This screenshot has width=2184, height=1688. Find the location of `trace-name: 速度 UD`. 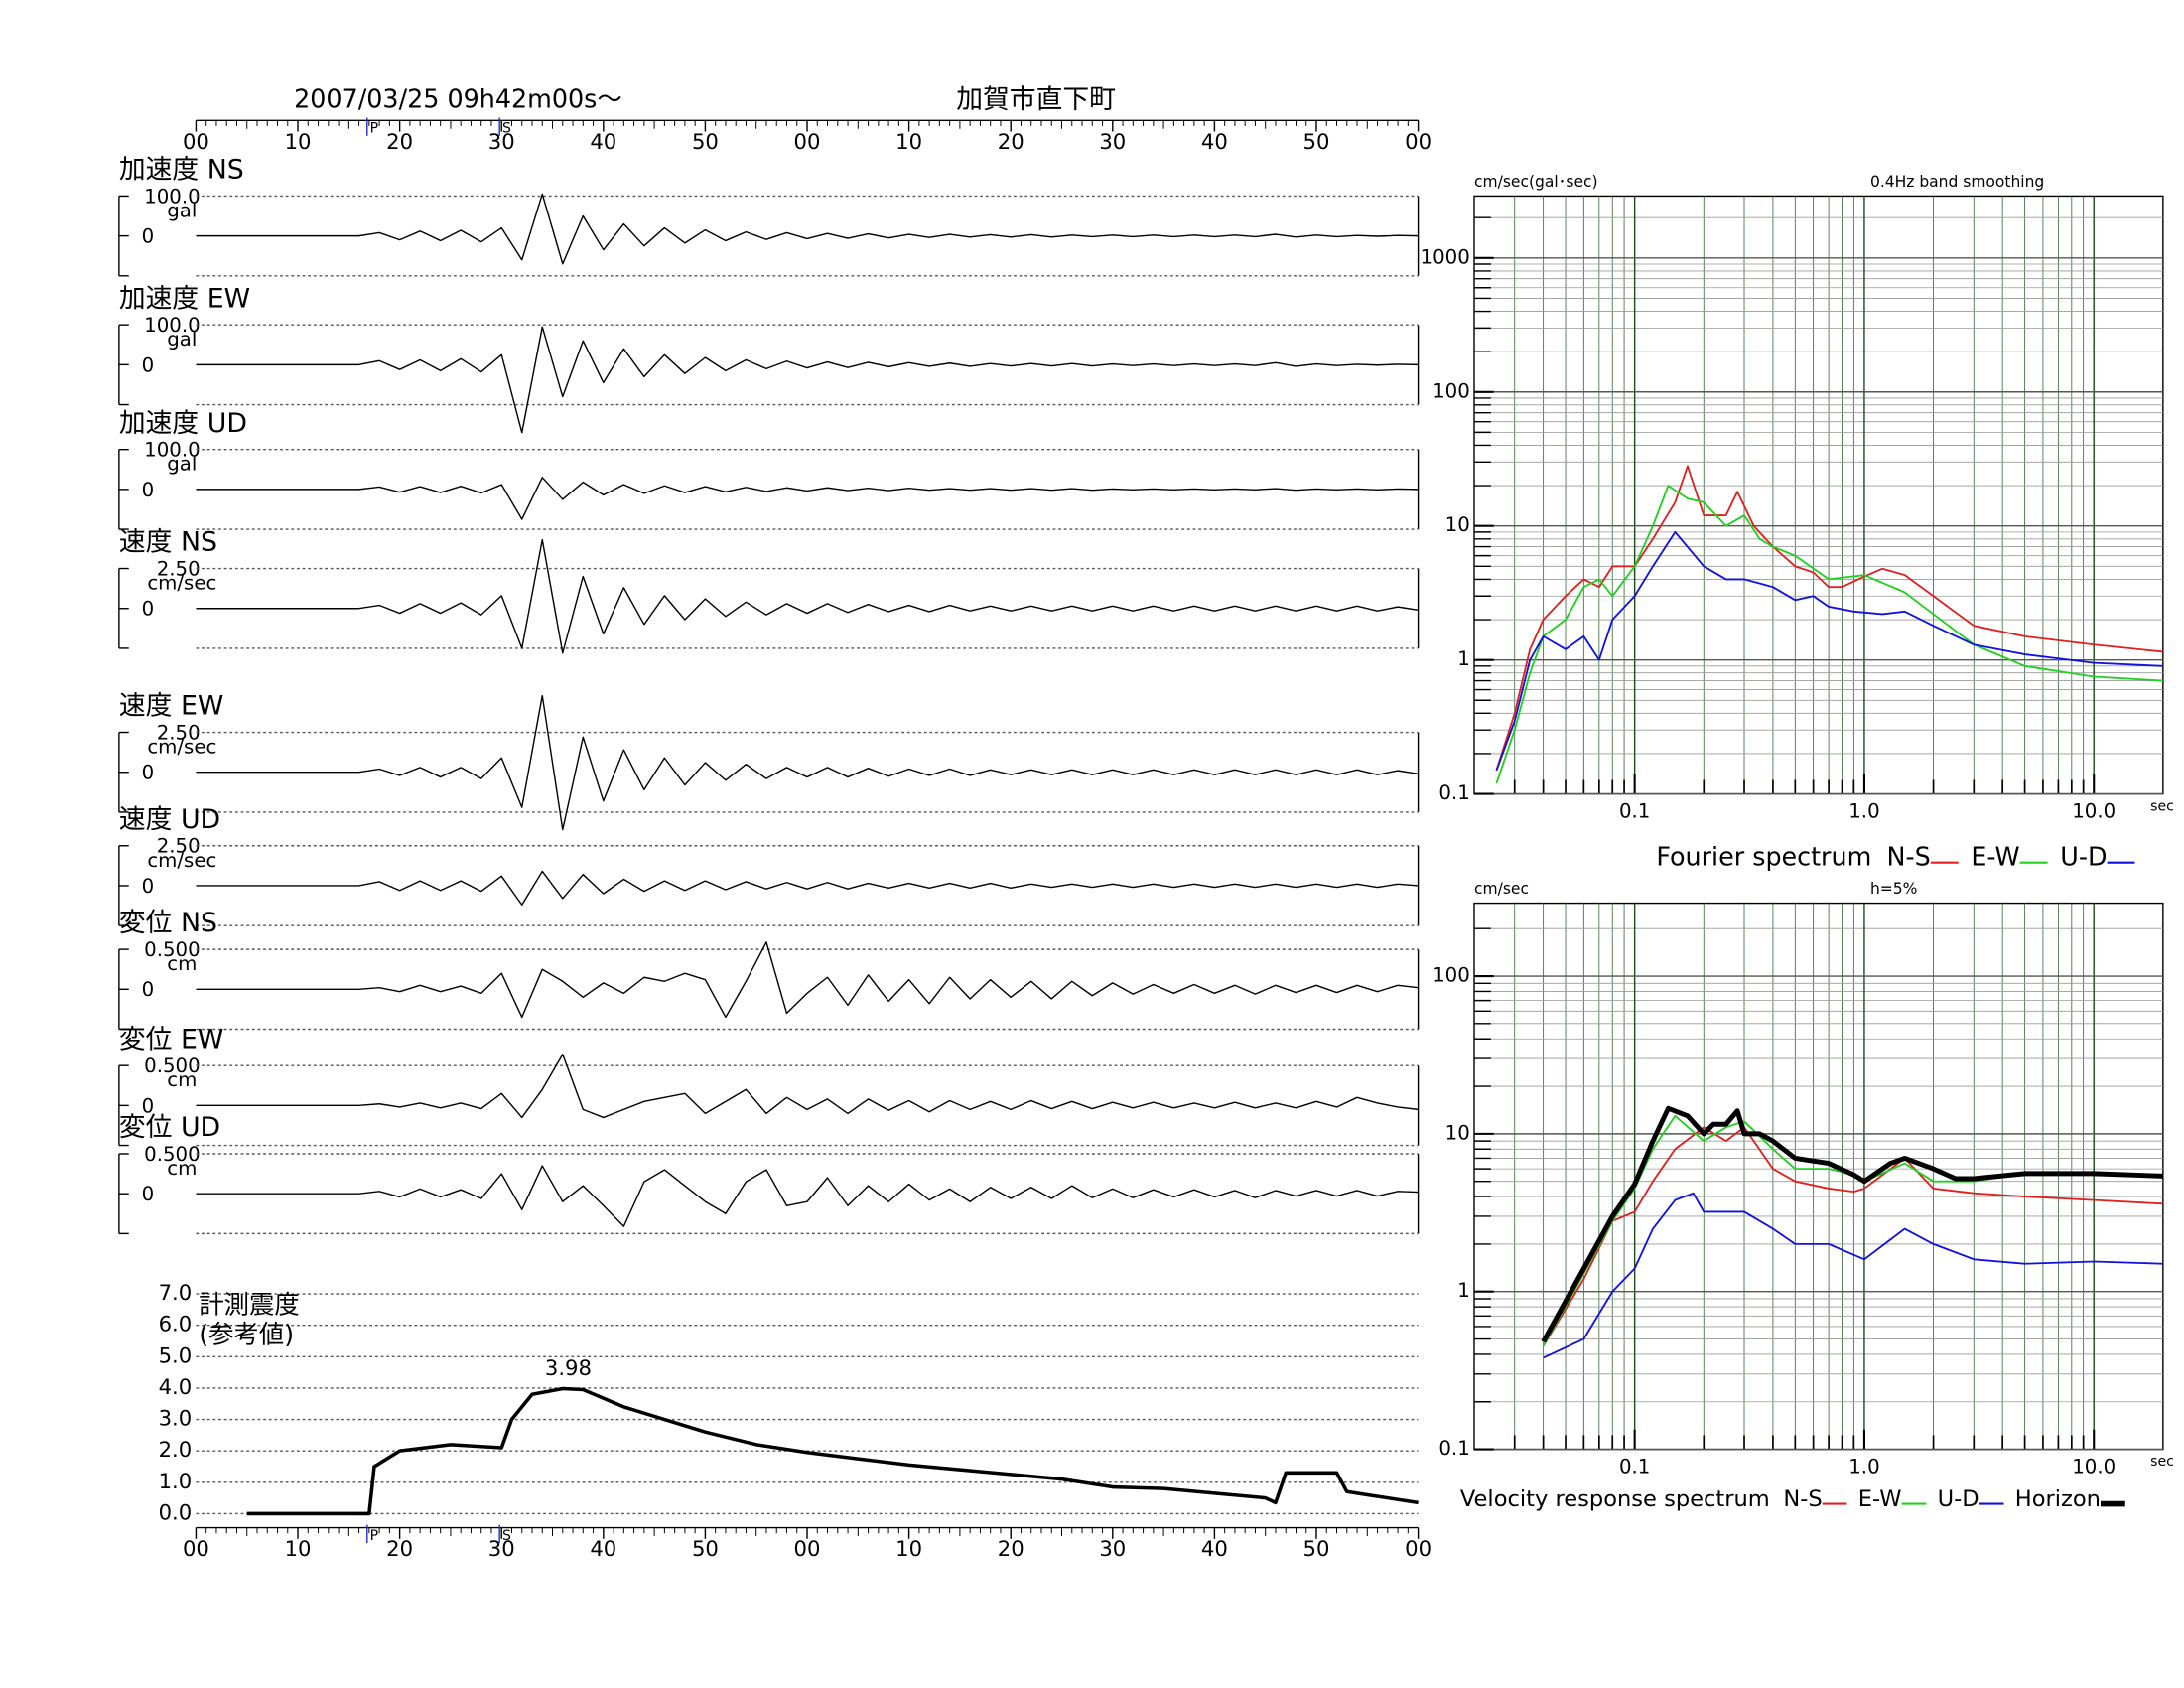

trace-name: 速度 UD is located at coordinates (169, 819).